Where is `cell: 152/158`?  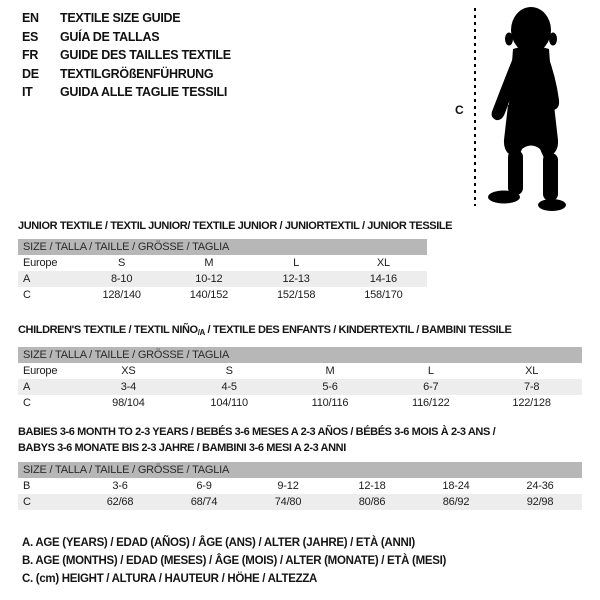
cell: 152/158 is located at coordinates (296, 295).